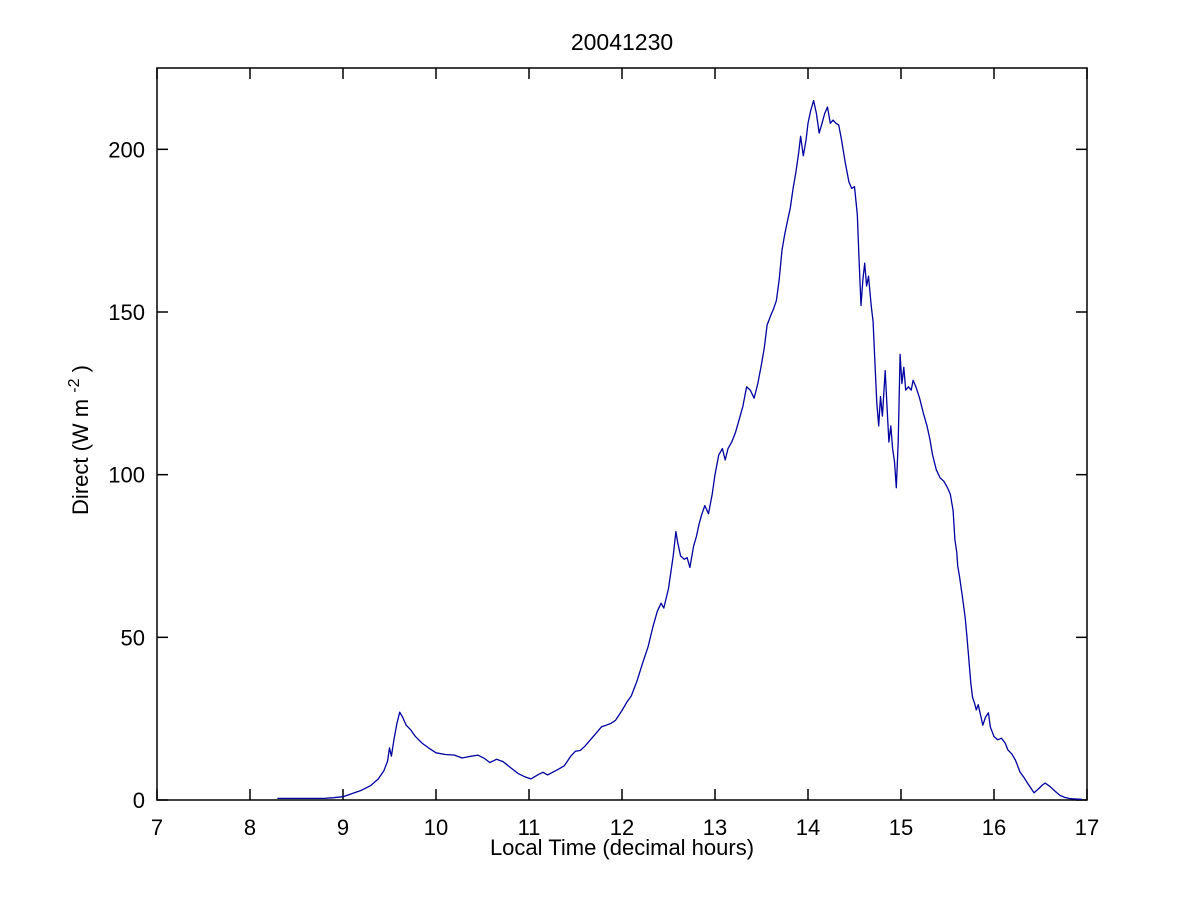 Image resolution: width=1200 pixels, height=900 pixels. I want to click on y-tick-label: 0, so click(139, 800).